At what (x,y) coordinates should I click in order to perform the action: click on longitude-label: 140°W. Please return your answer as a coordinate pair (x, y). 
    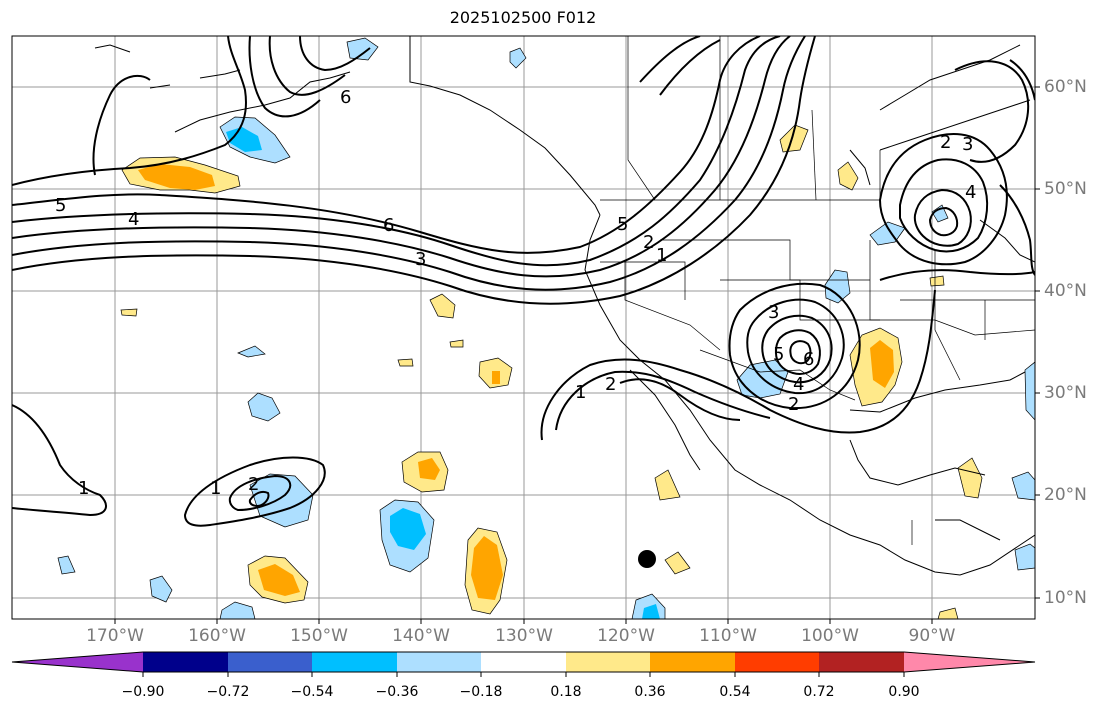
    Looking at the image, I should click on (421, 636).